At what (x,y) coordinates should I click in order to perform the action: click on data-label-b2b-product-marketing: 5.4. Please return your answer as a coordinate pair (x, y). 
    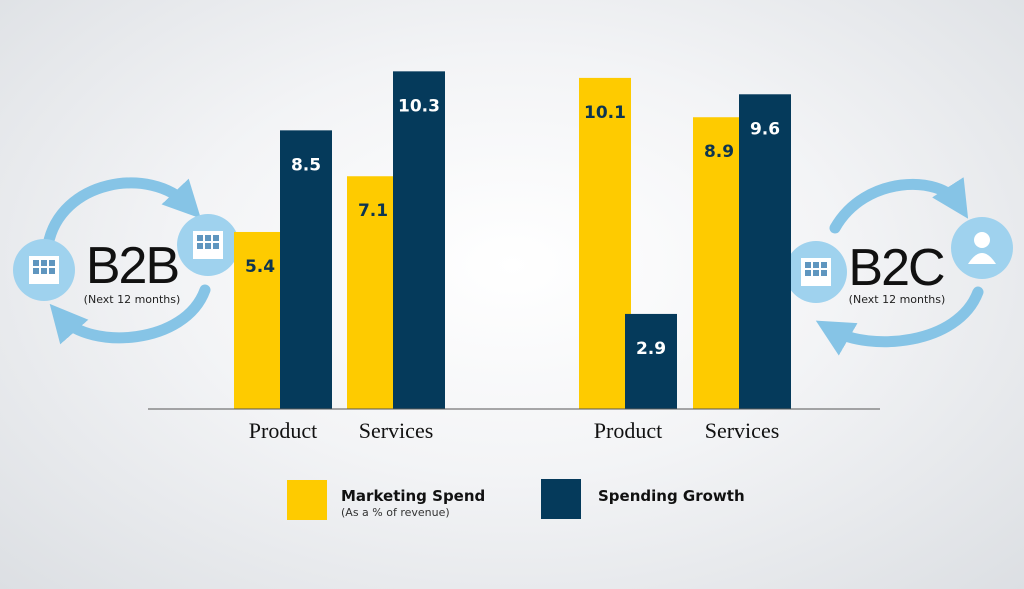
    Looking at the image, I should click on (260, 267).